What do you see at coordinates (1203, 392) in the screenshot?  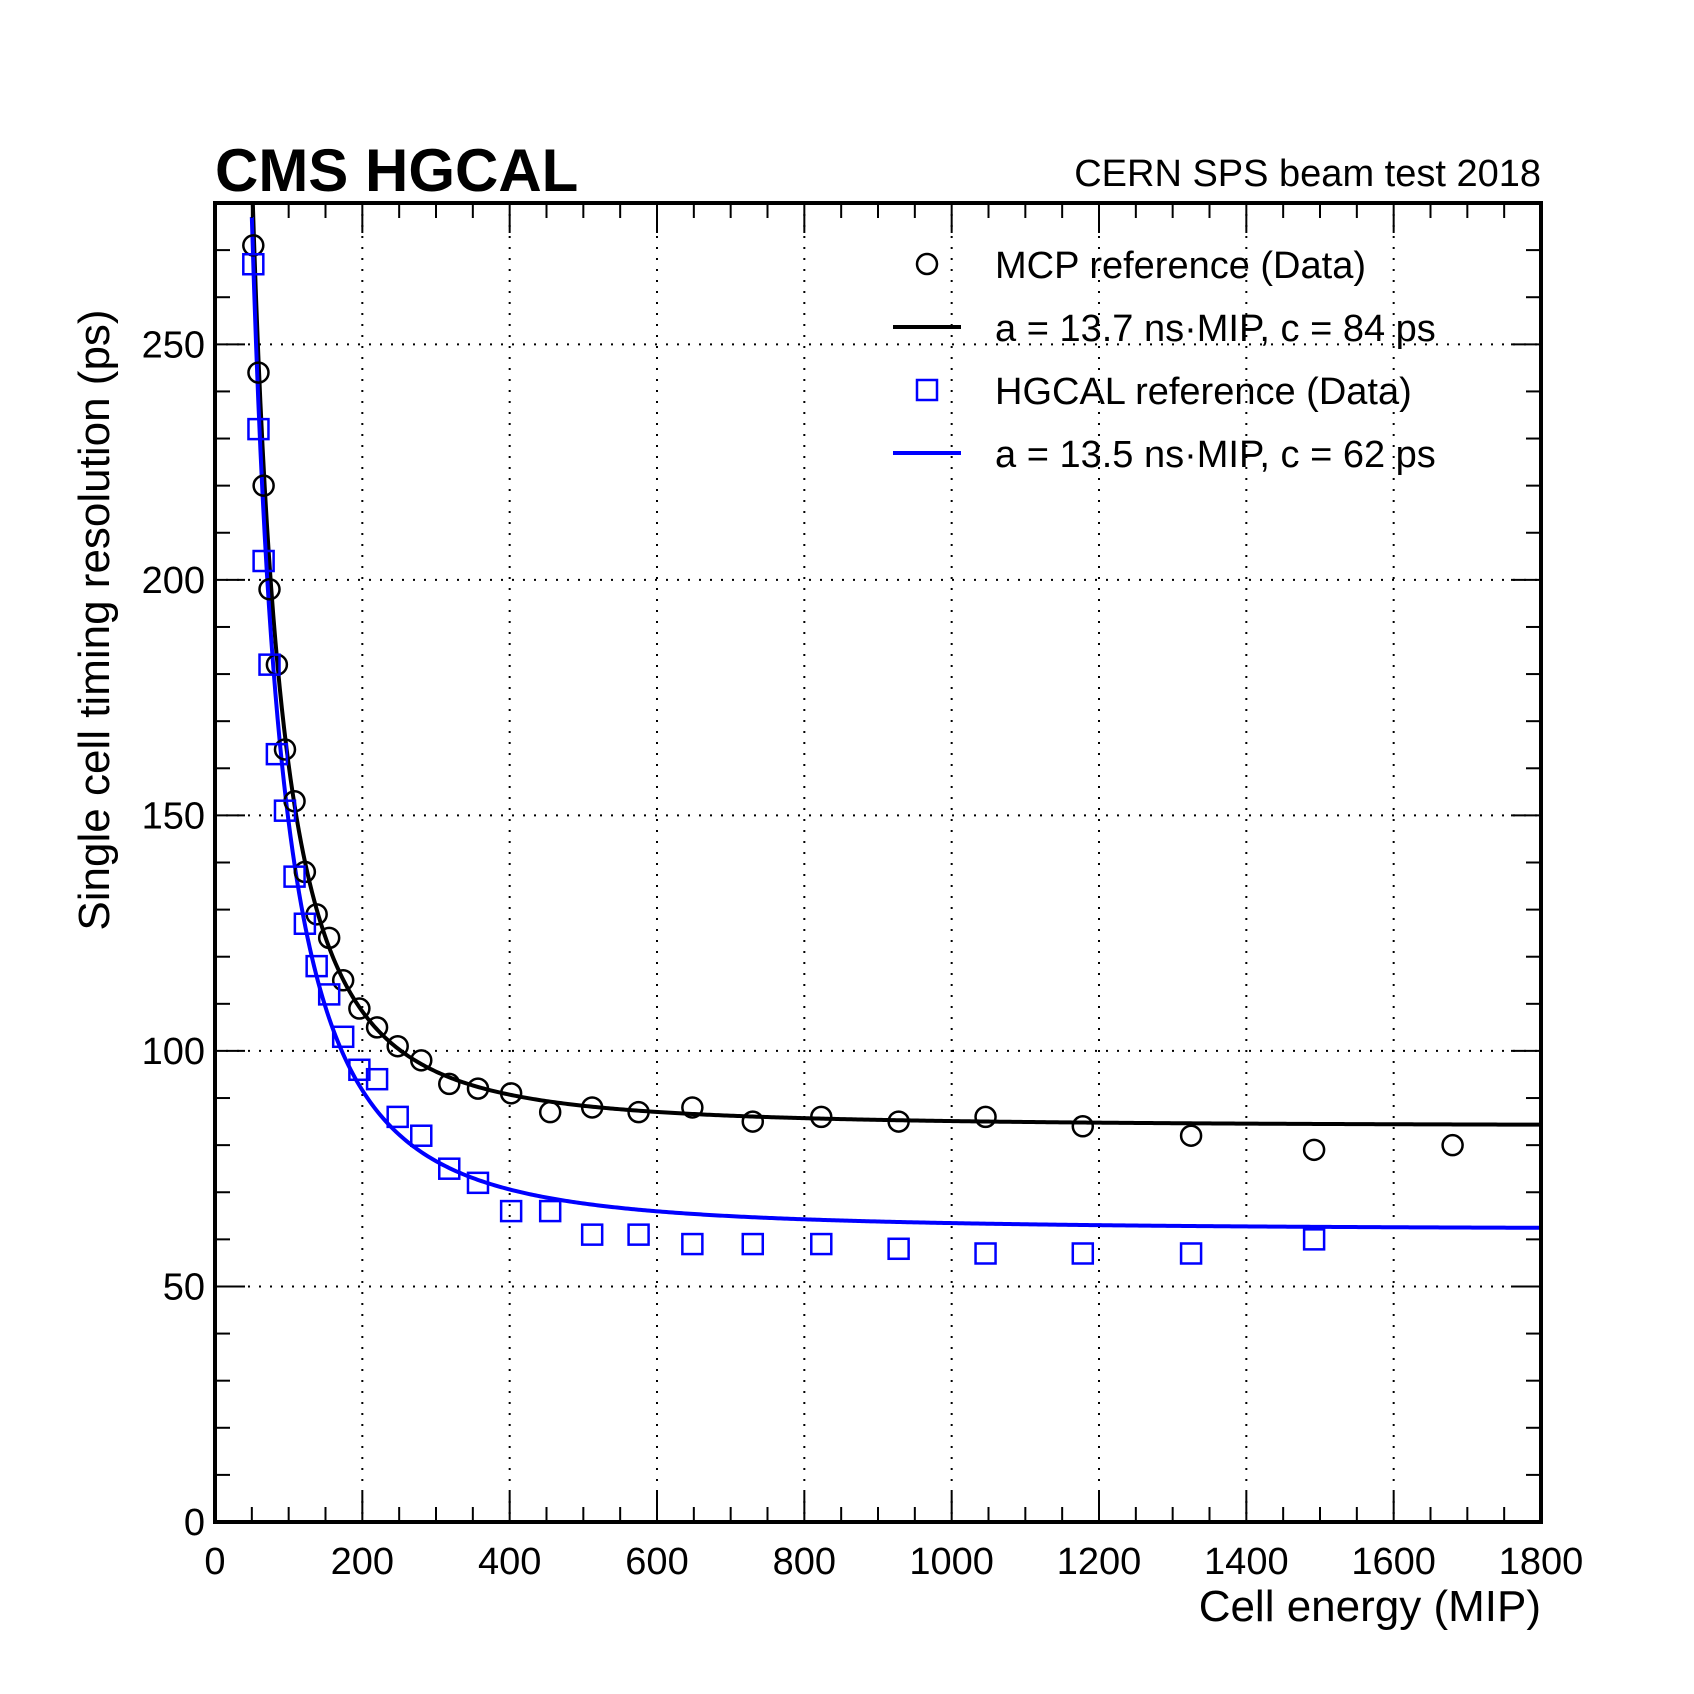 I see `legend-label-hgcal-data: HGCAL reference (Data)` at bounding box center [1203, 392].